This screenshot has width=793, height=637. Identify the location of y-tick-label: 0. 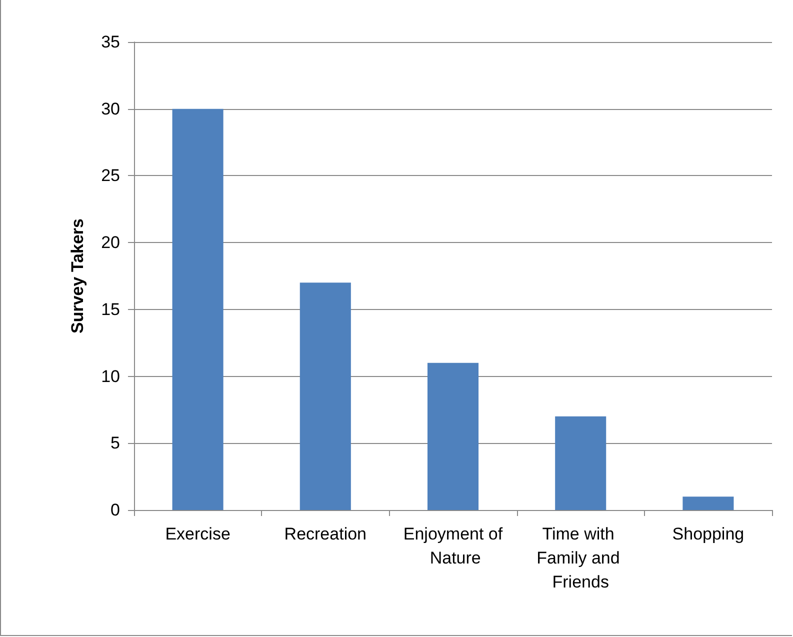
(115, 510).